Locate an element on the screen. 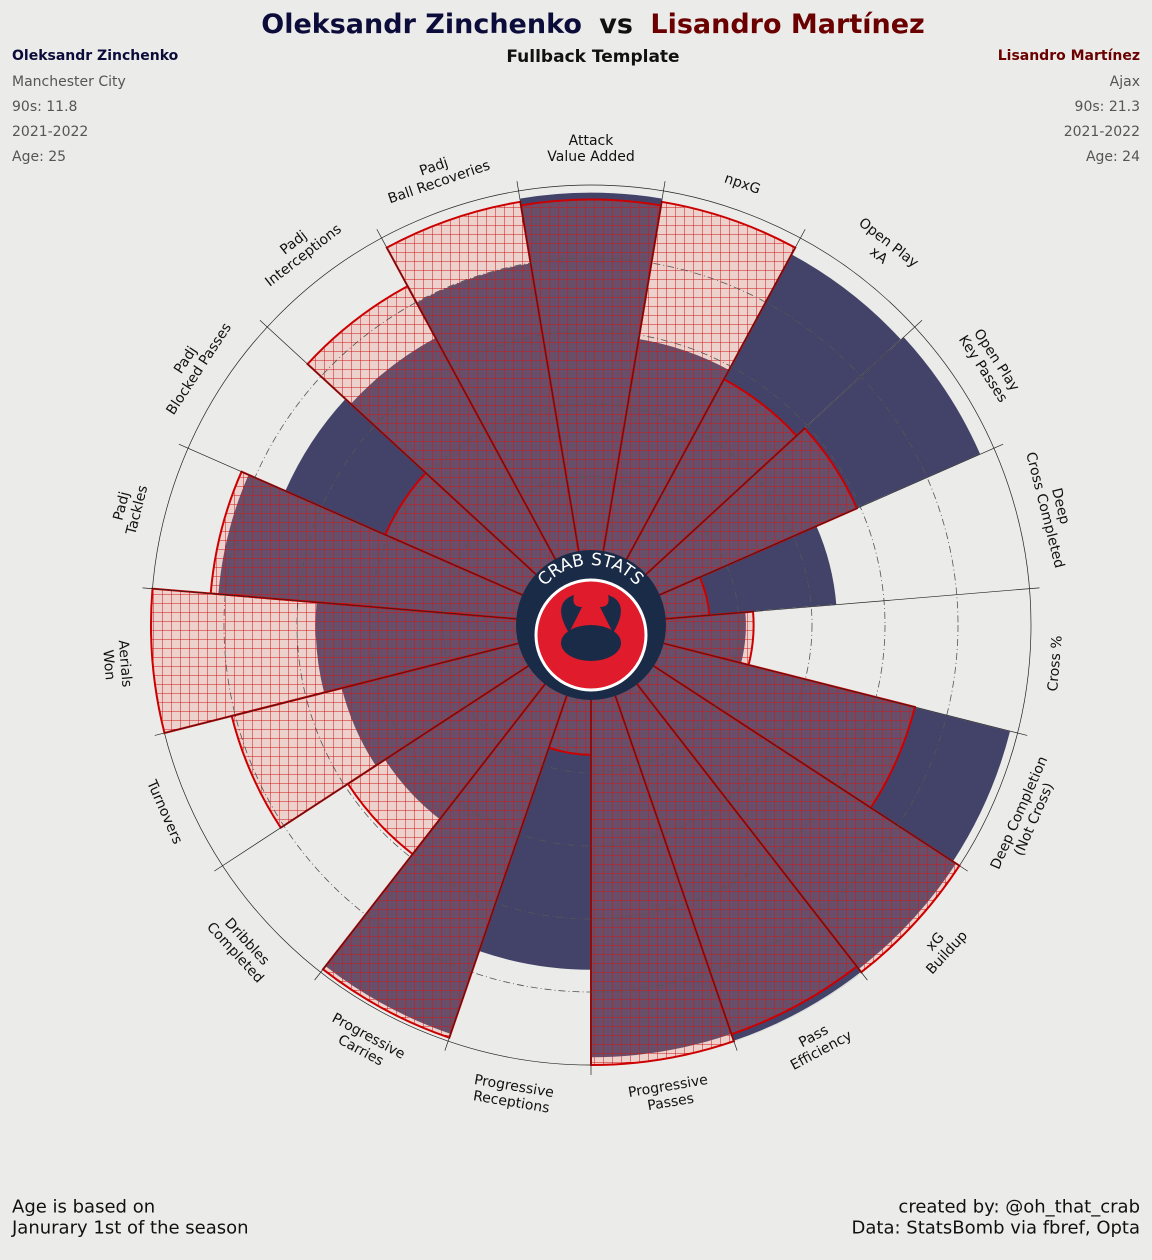 The height and width of the screenshot is (1260, 1152). player-info: Age: 24 is located at coordinates (1113, 157).